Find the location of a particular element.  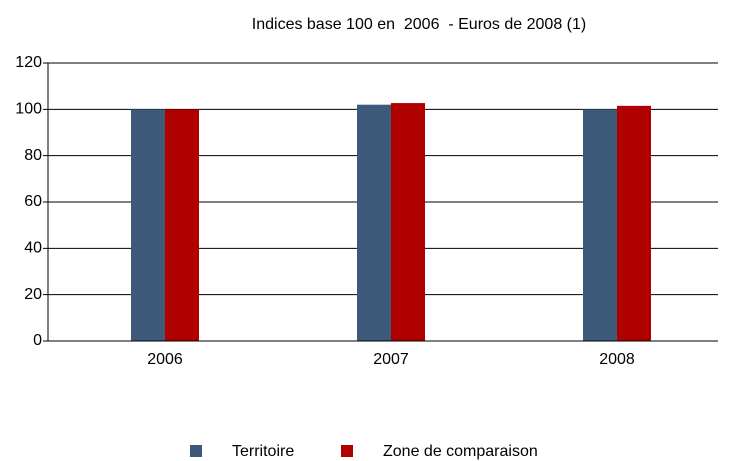

y-tick-label: 100 is located at coordinates (28, 109).